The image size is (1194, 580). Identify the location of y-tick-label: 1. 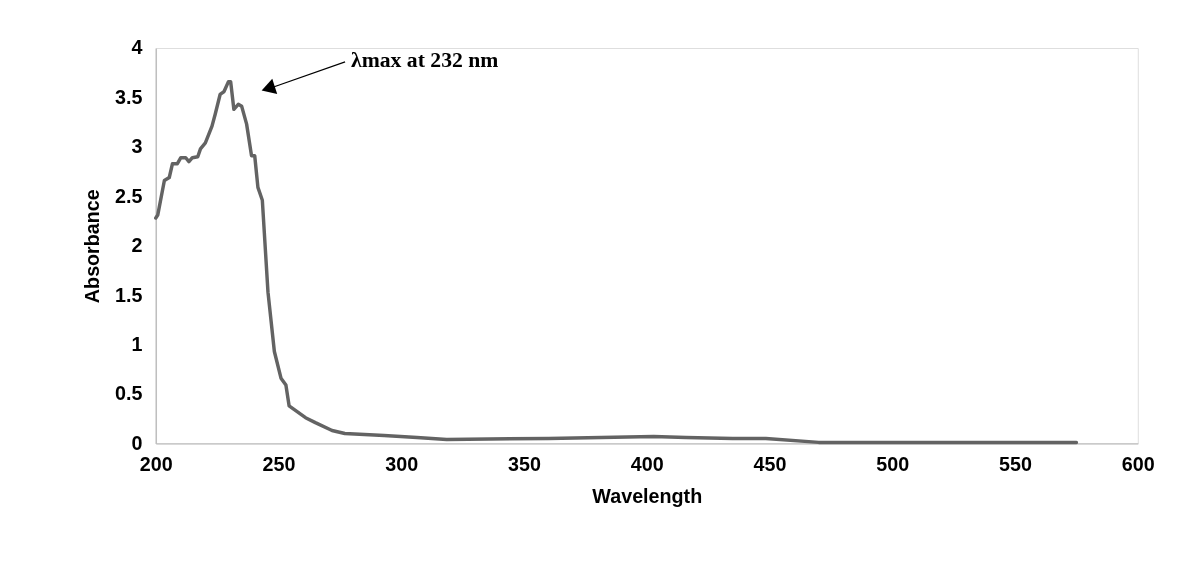
(137, 343).